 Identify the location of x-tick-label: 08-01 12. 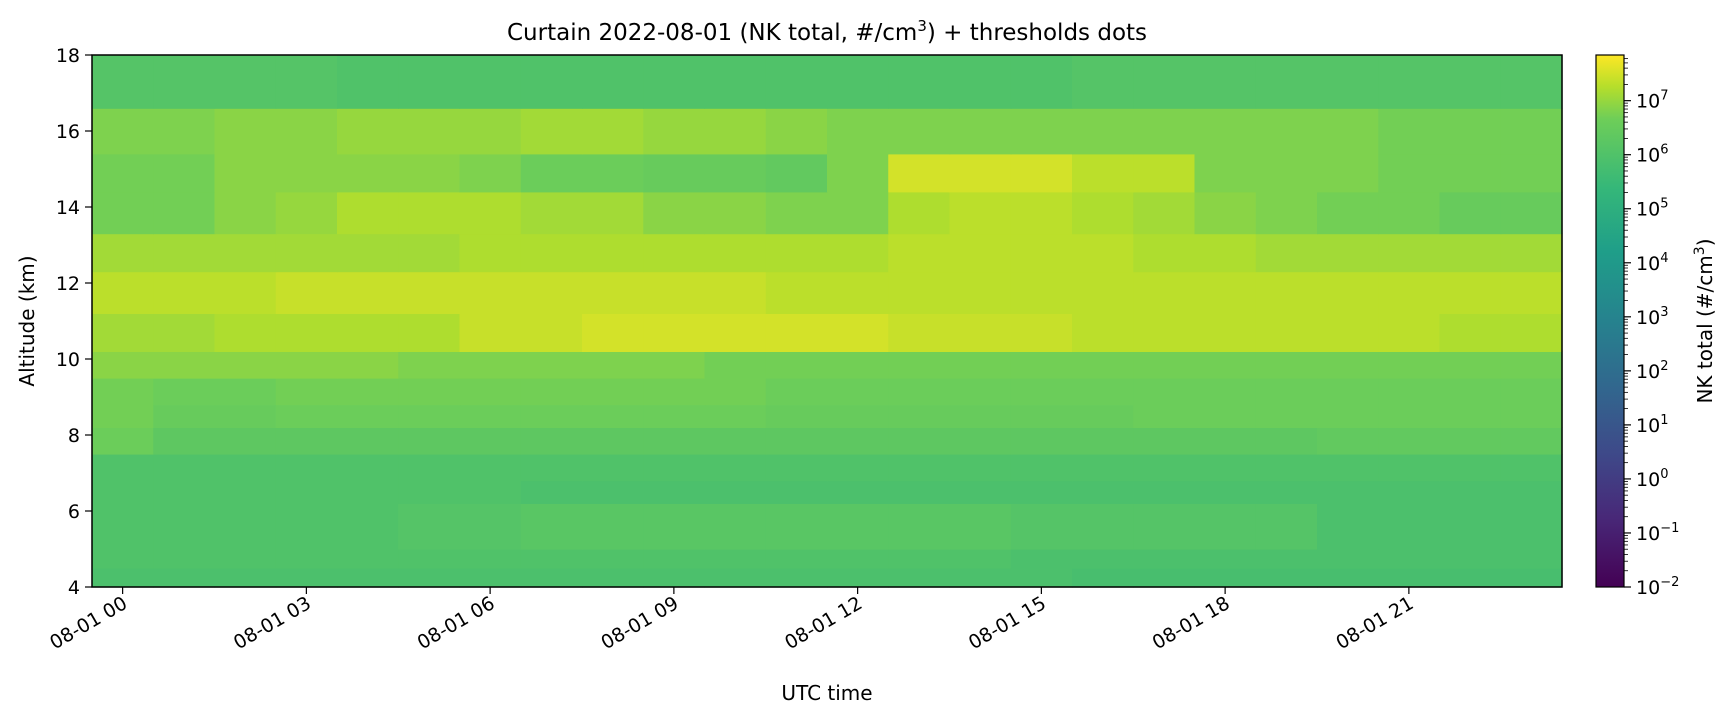
(823, 623).